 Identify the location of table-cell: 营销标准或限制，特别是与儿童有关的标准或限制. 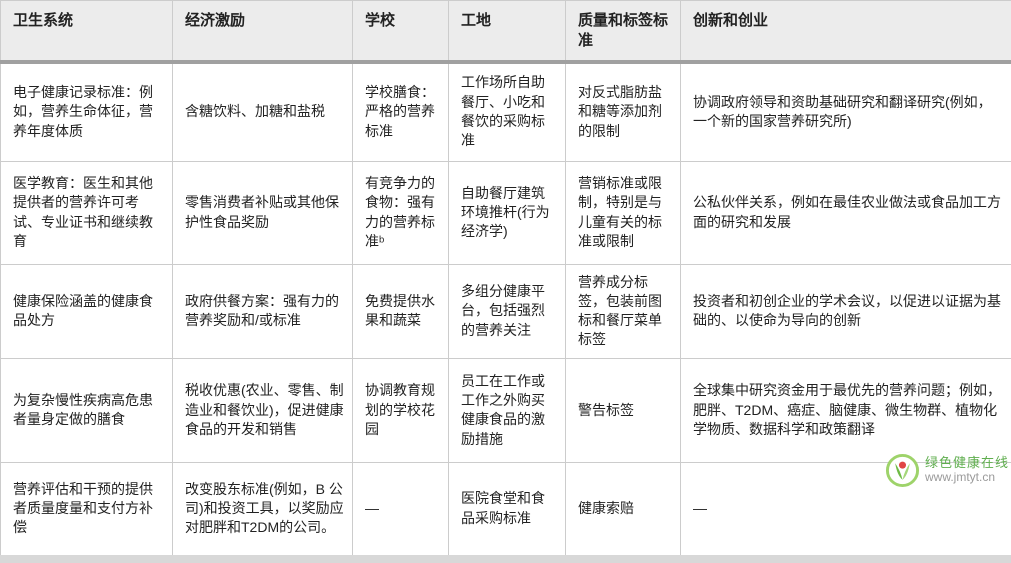
(623, 212).